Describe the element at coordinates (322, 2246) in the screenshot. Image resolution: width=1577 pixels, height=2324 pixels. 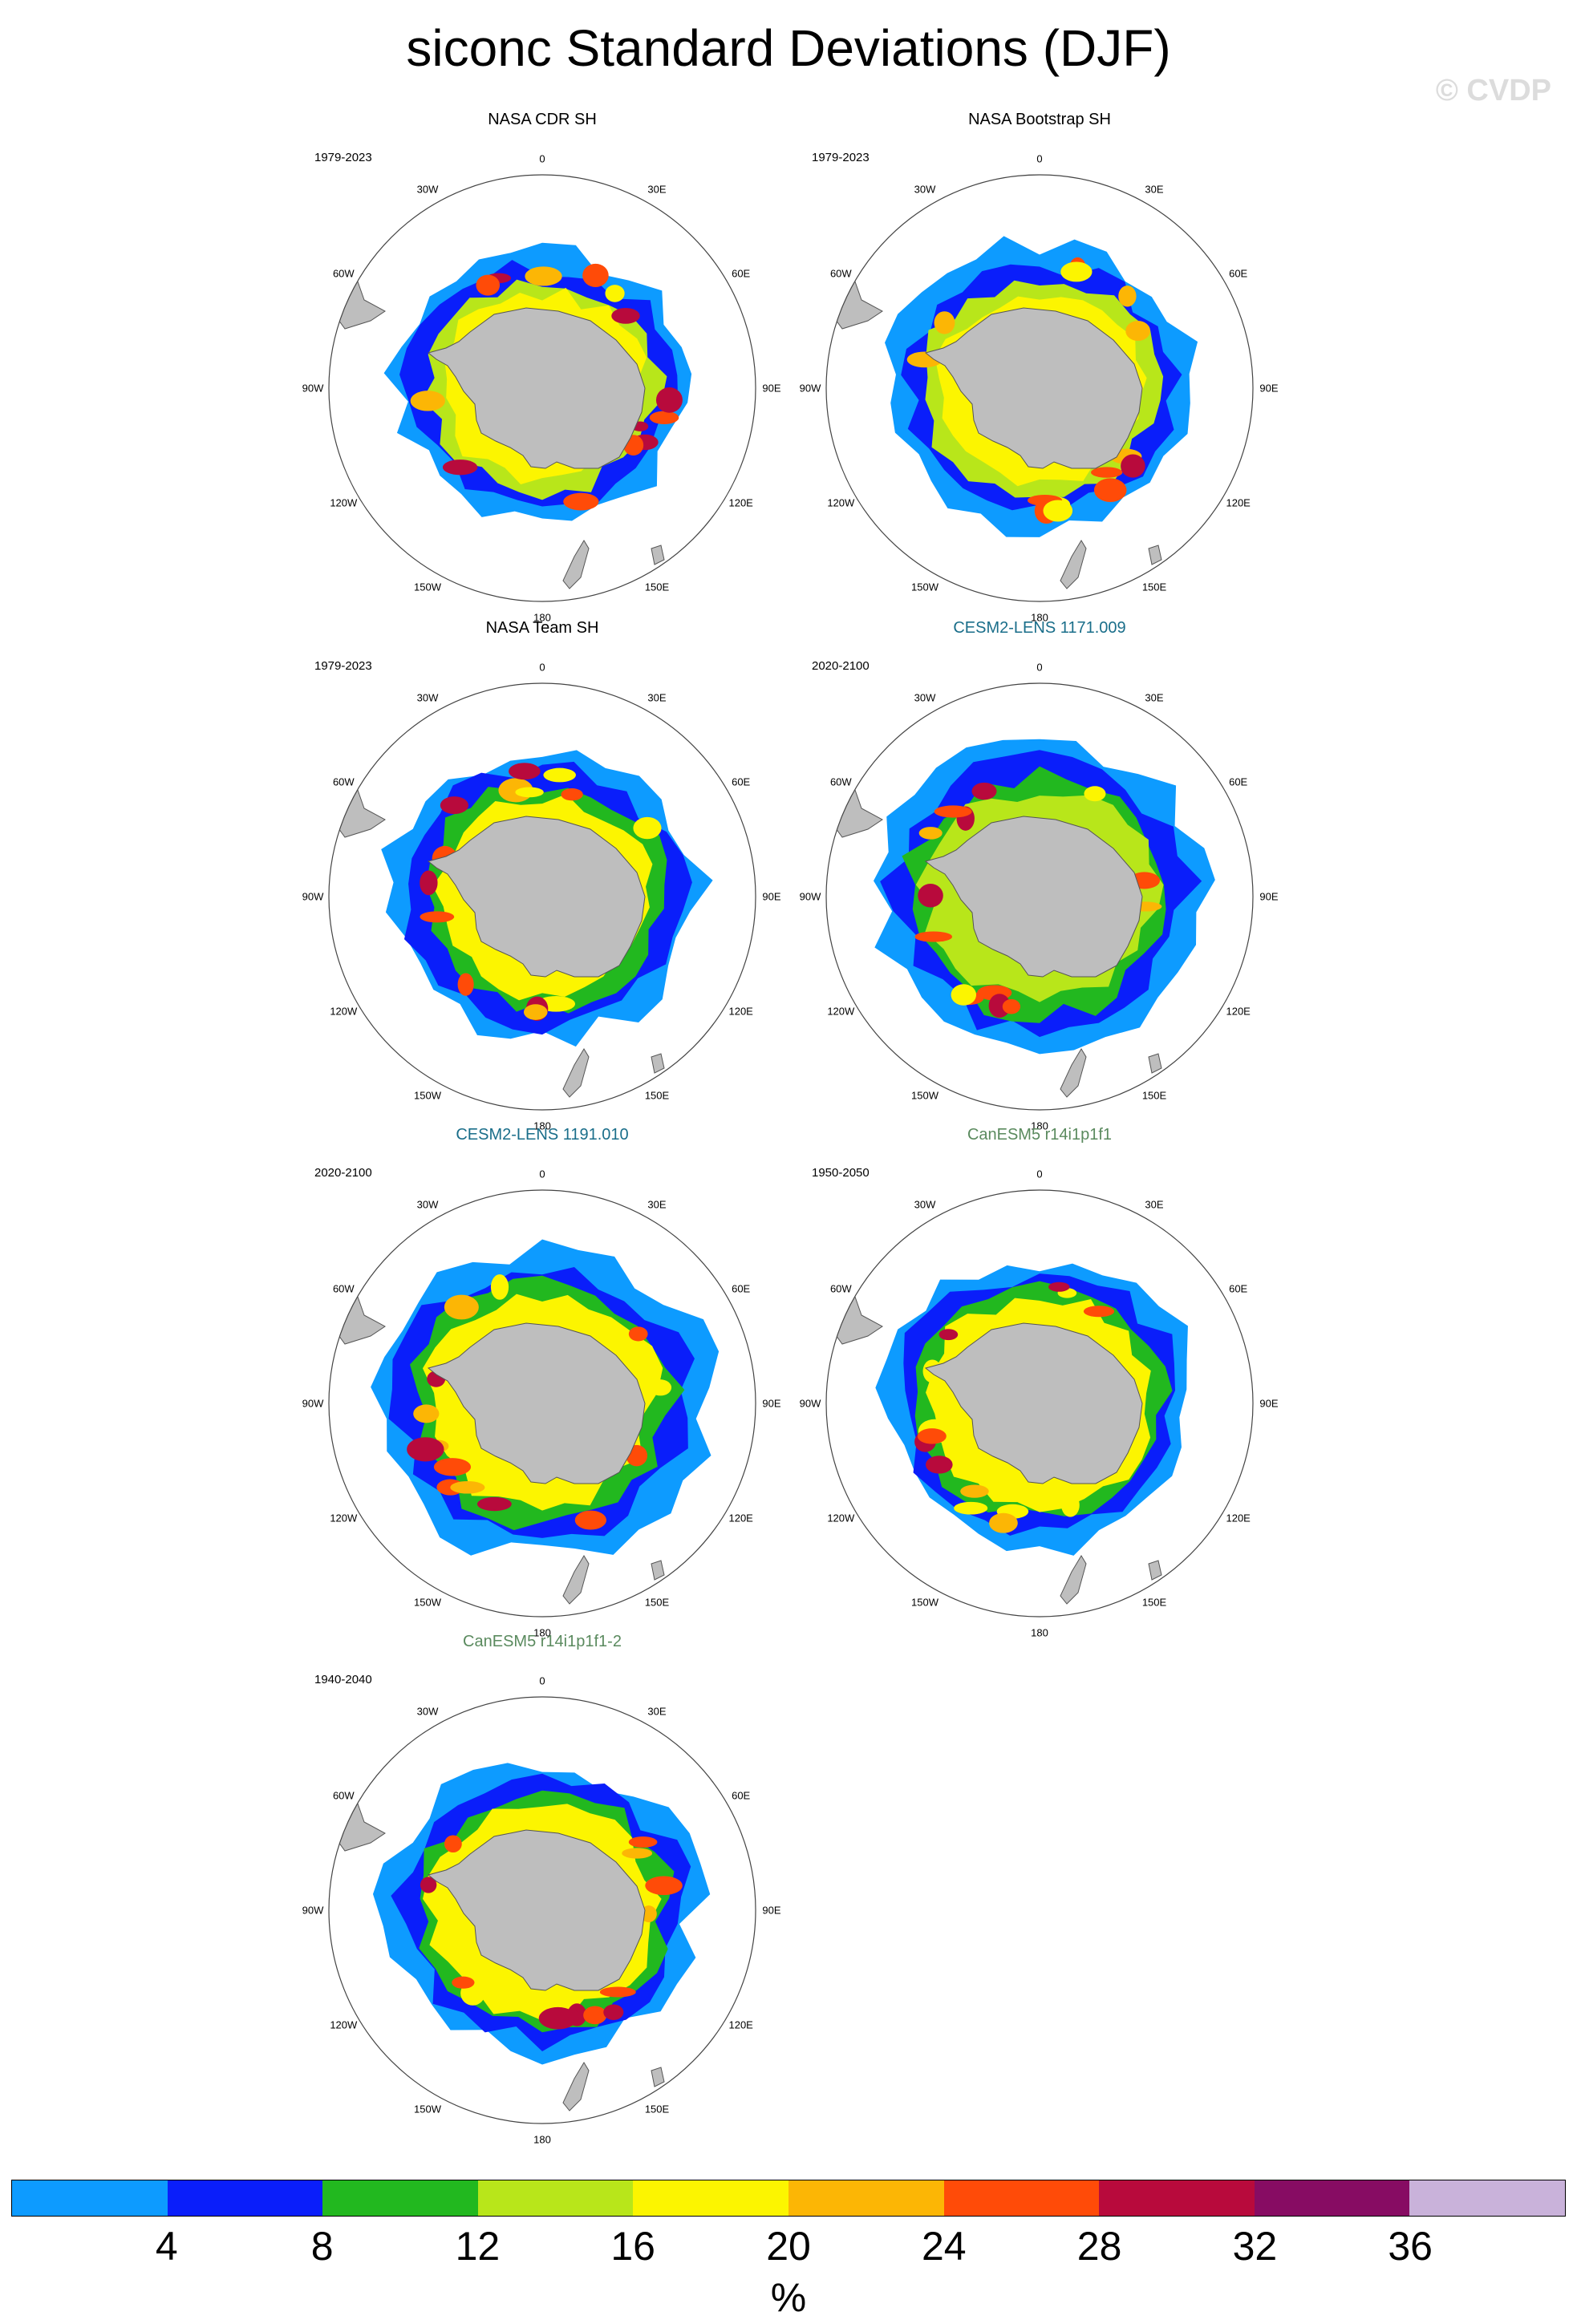
I see `colorbar-tick-label: 8` at that location.